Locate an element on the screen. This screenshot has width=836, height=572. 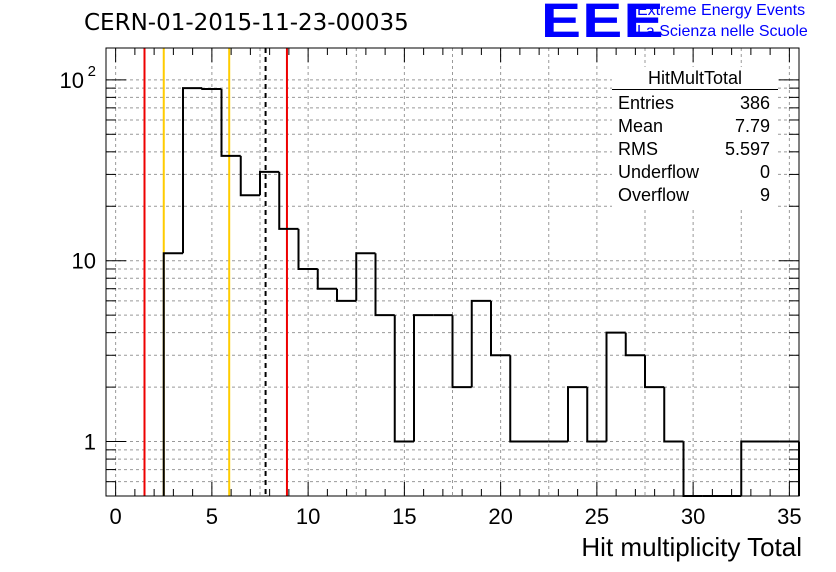
stats-label: Underflow is located at coordinates (659, 172).